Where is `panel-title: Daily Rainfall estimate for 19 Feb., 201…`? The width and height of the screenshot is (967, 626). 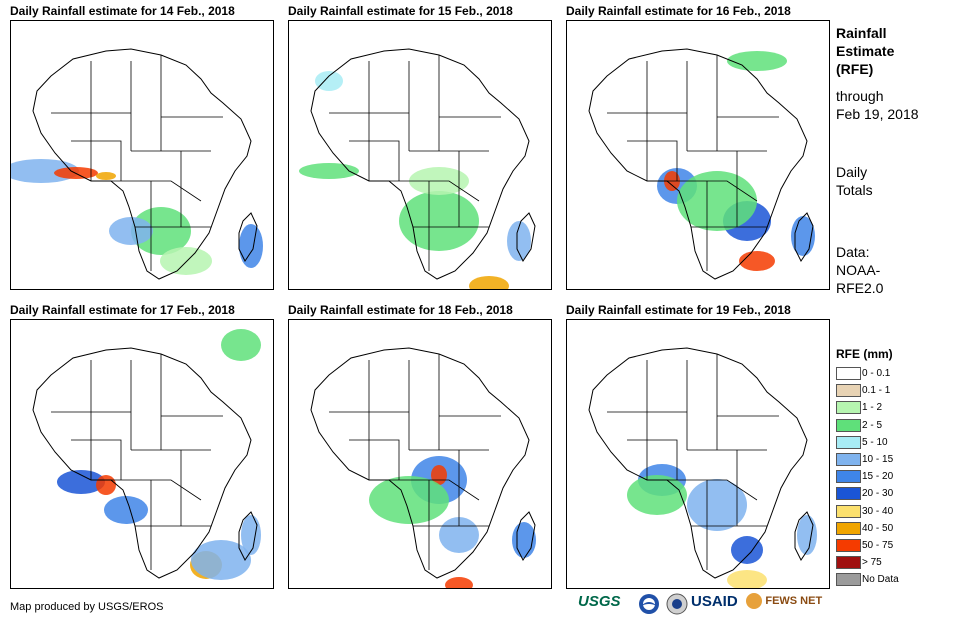 panel-title: Daily Rainfall estimate for 19 Feb., 201… is located at coordinates (678, 310).